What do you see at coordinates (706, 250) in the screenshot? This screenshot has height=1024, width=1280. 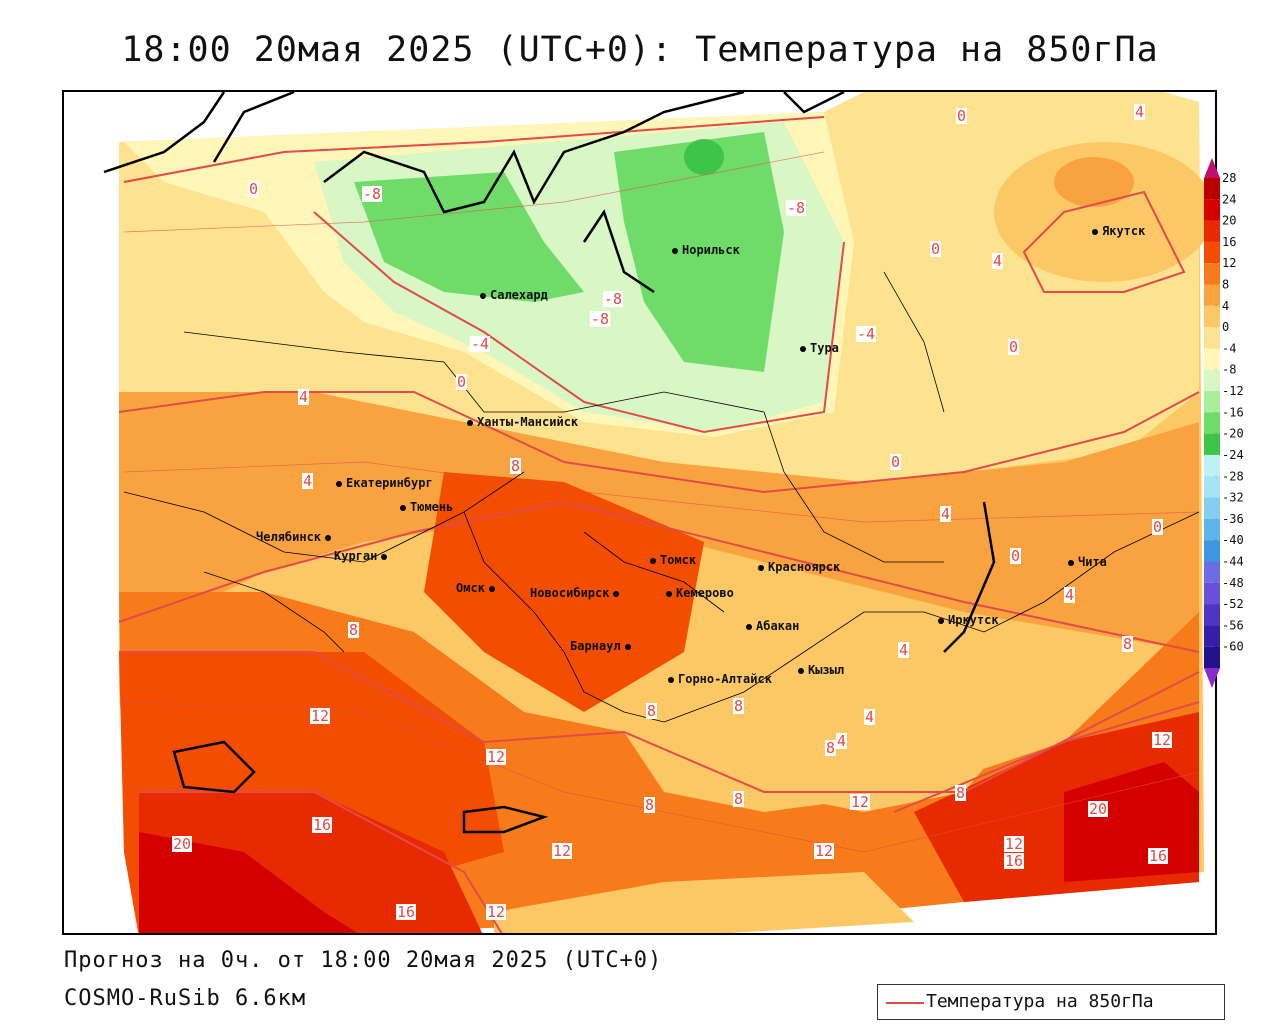 I see `city-norilsk: Норильск` at bounding box center [706, 250].